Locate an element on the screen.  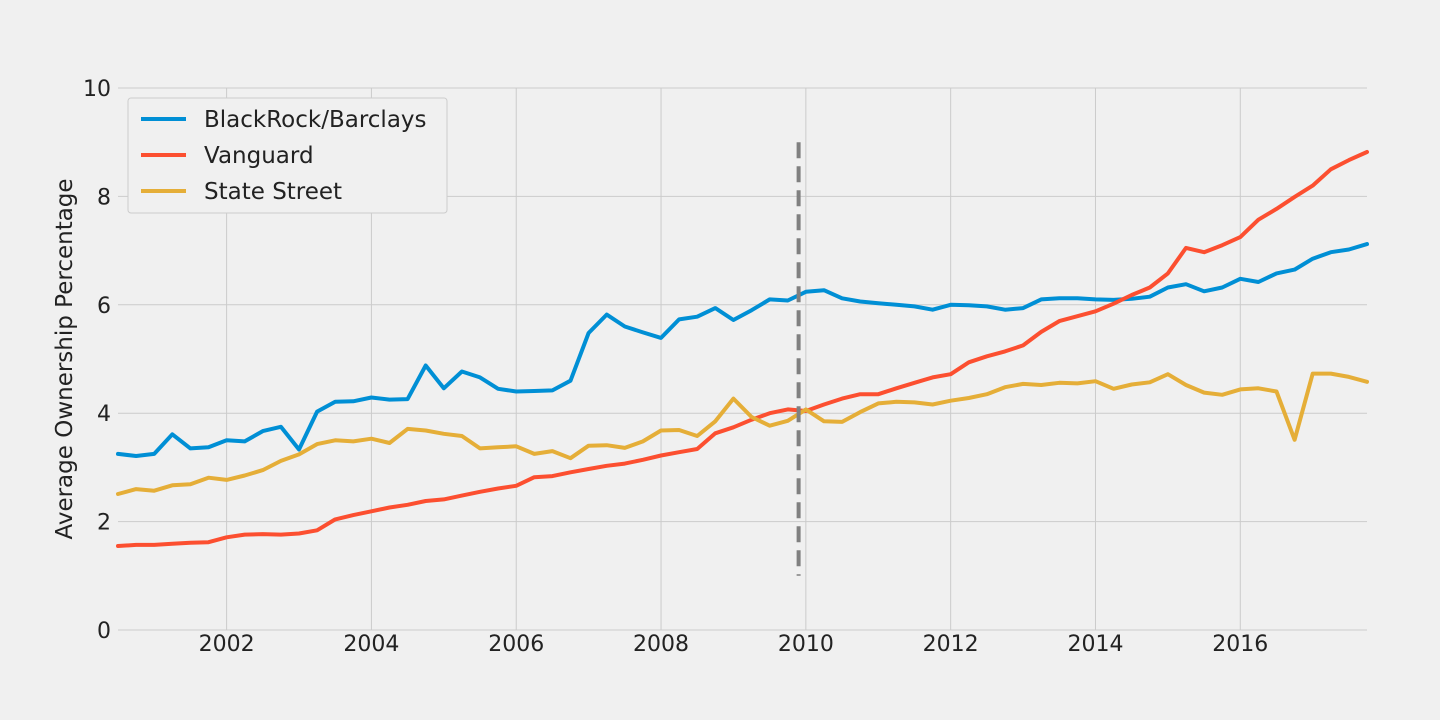
y-tick-label: 6 is located at coordinates (104, 306).